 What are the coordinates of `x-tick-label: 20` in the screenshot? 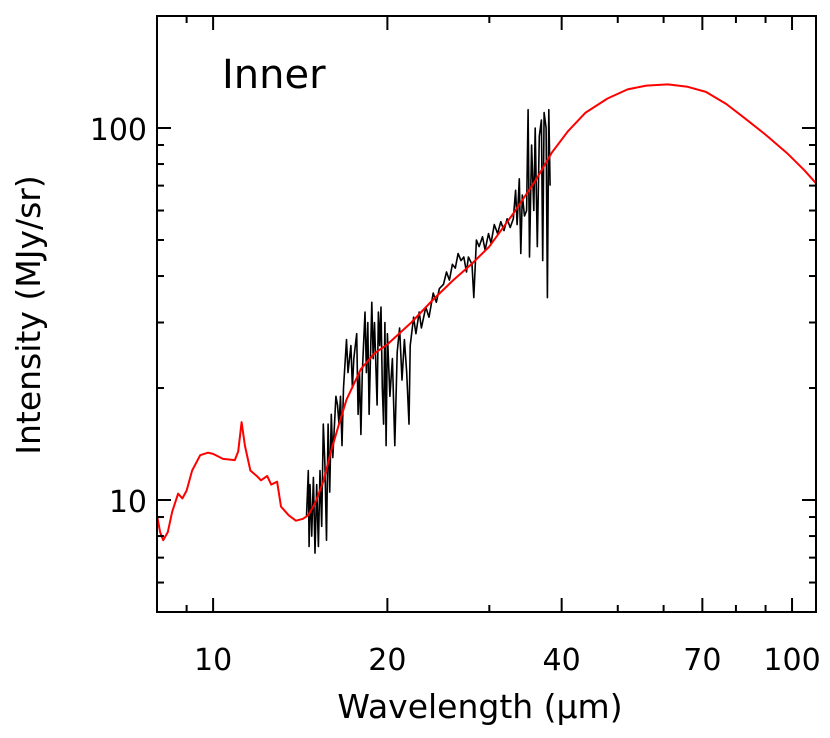 It's located at (387, 660).